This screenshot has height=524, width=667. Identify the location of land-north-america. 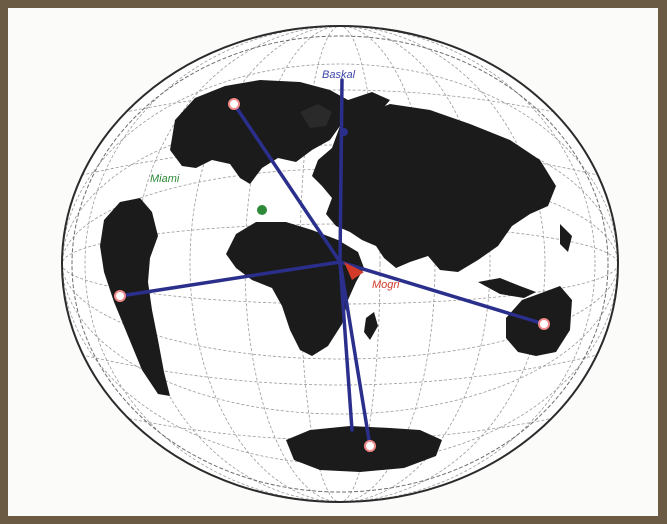
(280, 132).